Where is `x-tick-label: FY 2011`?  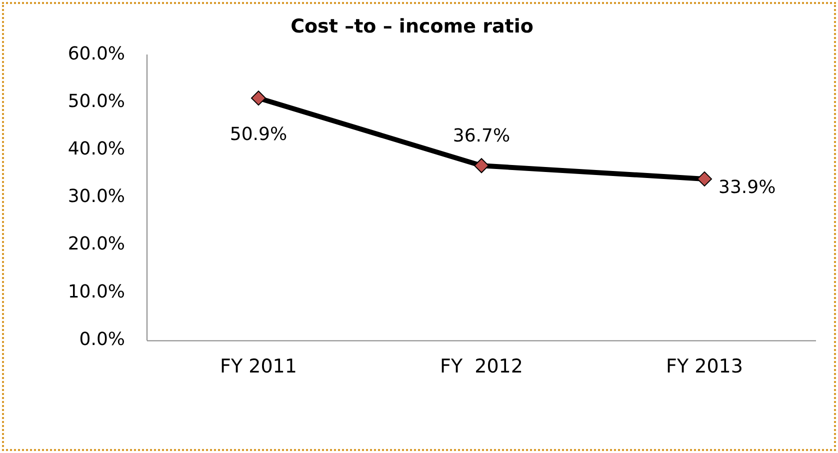 x-tick-label: FY 2011 is located at coordinates (258, 367).